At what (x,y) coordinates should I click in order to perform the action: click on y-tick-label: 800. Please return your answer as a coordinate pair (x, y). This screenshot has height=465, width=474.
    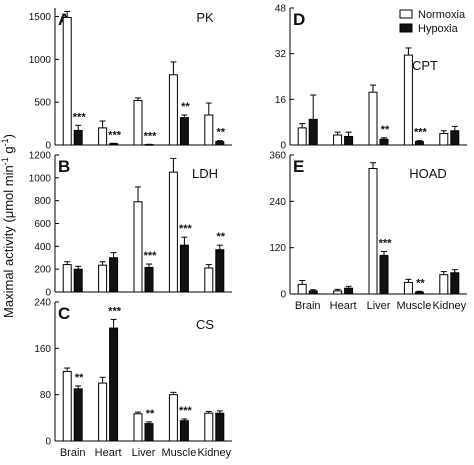
    Looking at the image, I should click on (42, 201).